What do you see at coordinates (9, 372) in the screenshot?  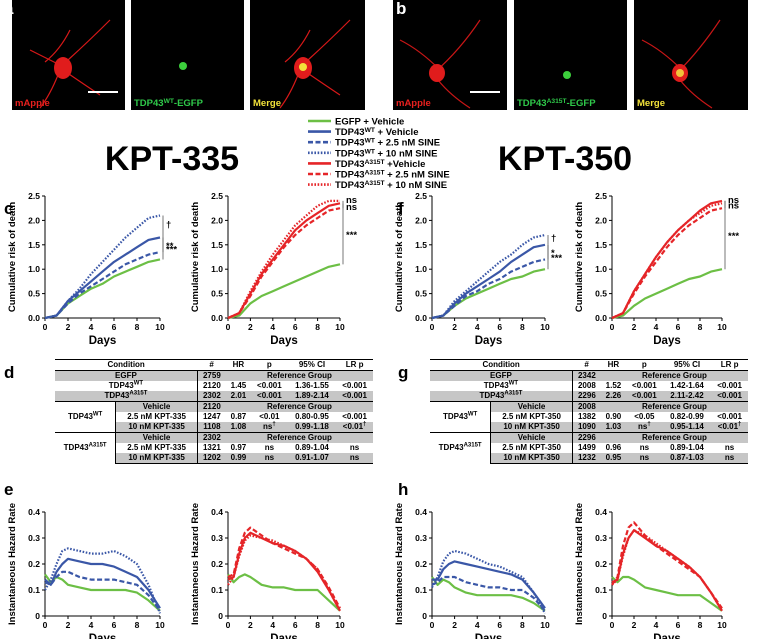 I see `panel-label: d` at bounding box center [9, 372].